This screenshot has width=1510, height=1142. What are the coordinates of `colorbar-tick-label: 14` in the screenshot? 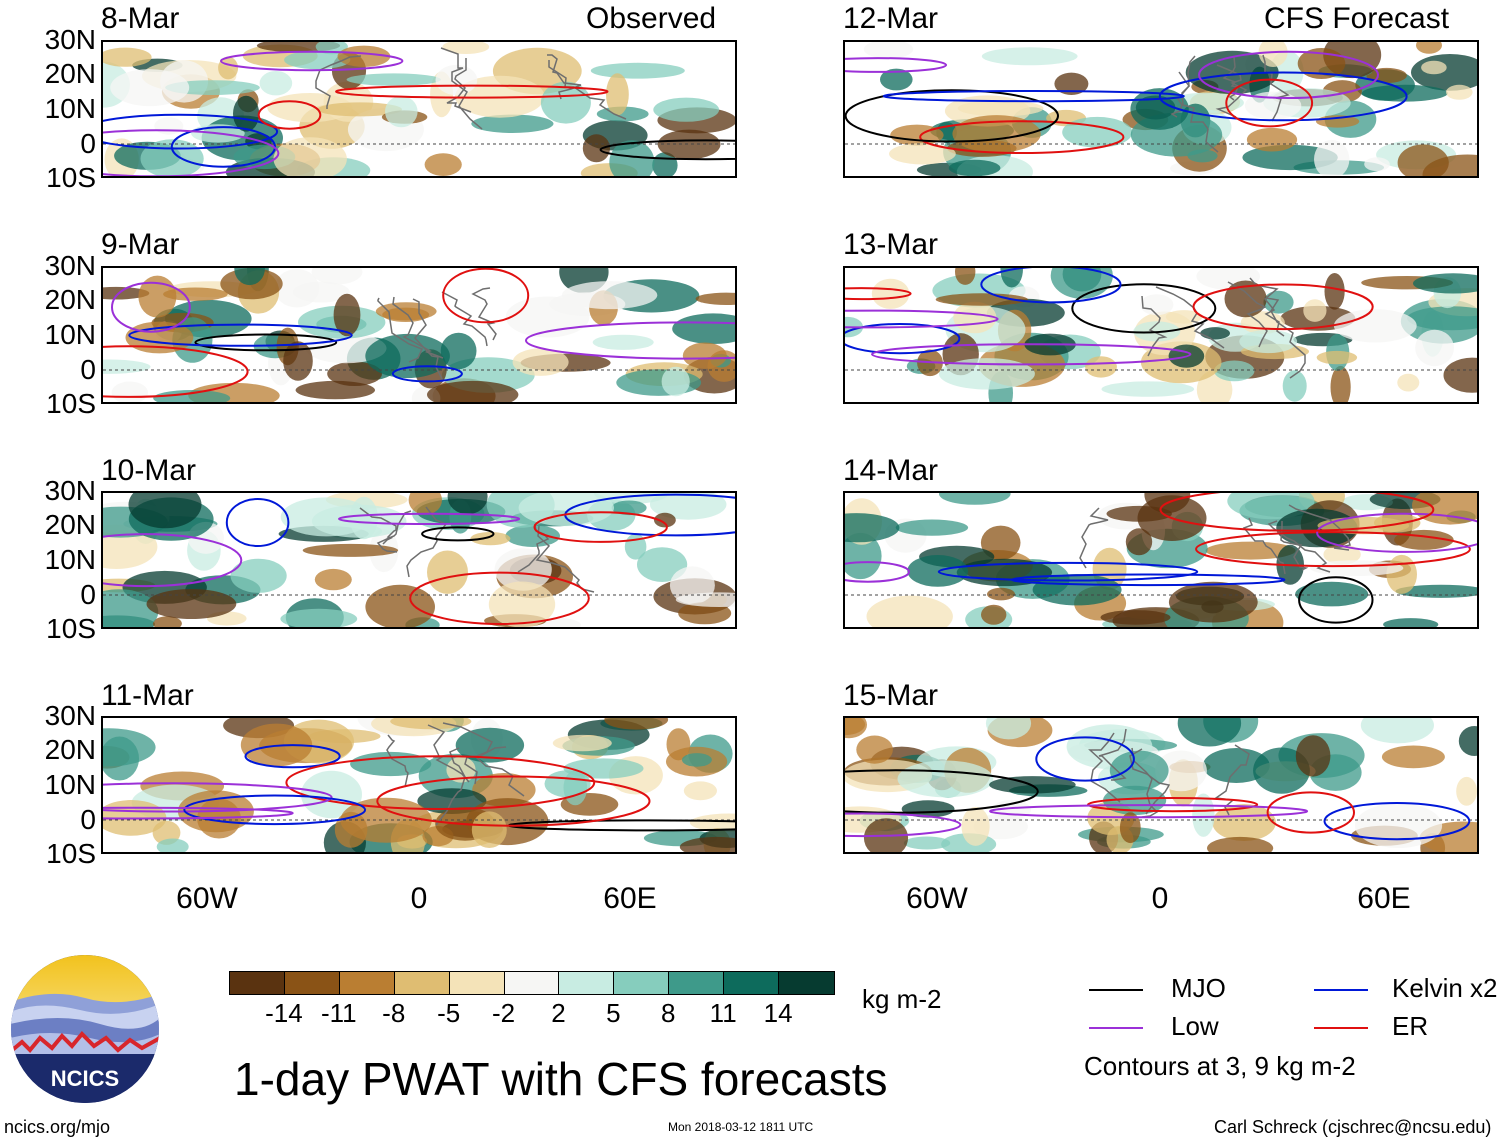 It's located at (778, 1013).